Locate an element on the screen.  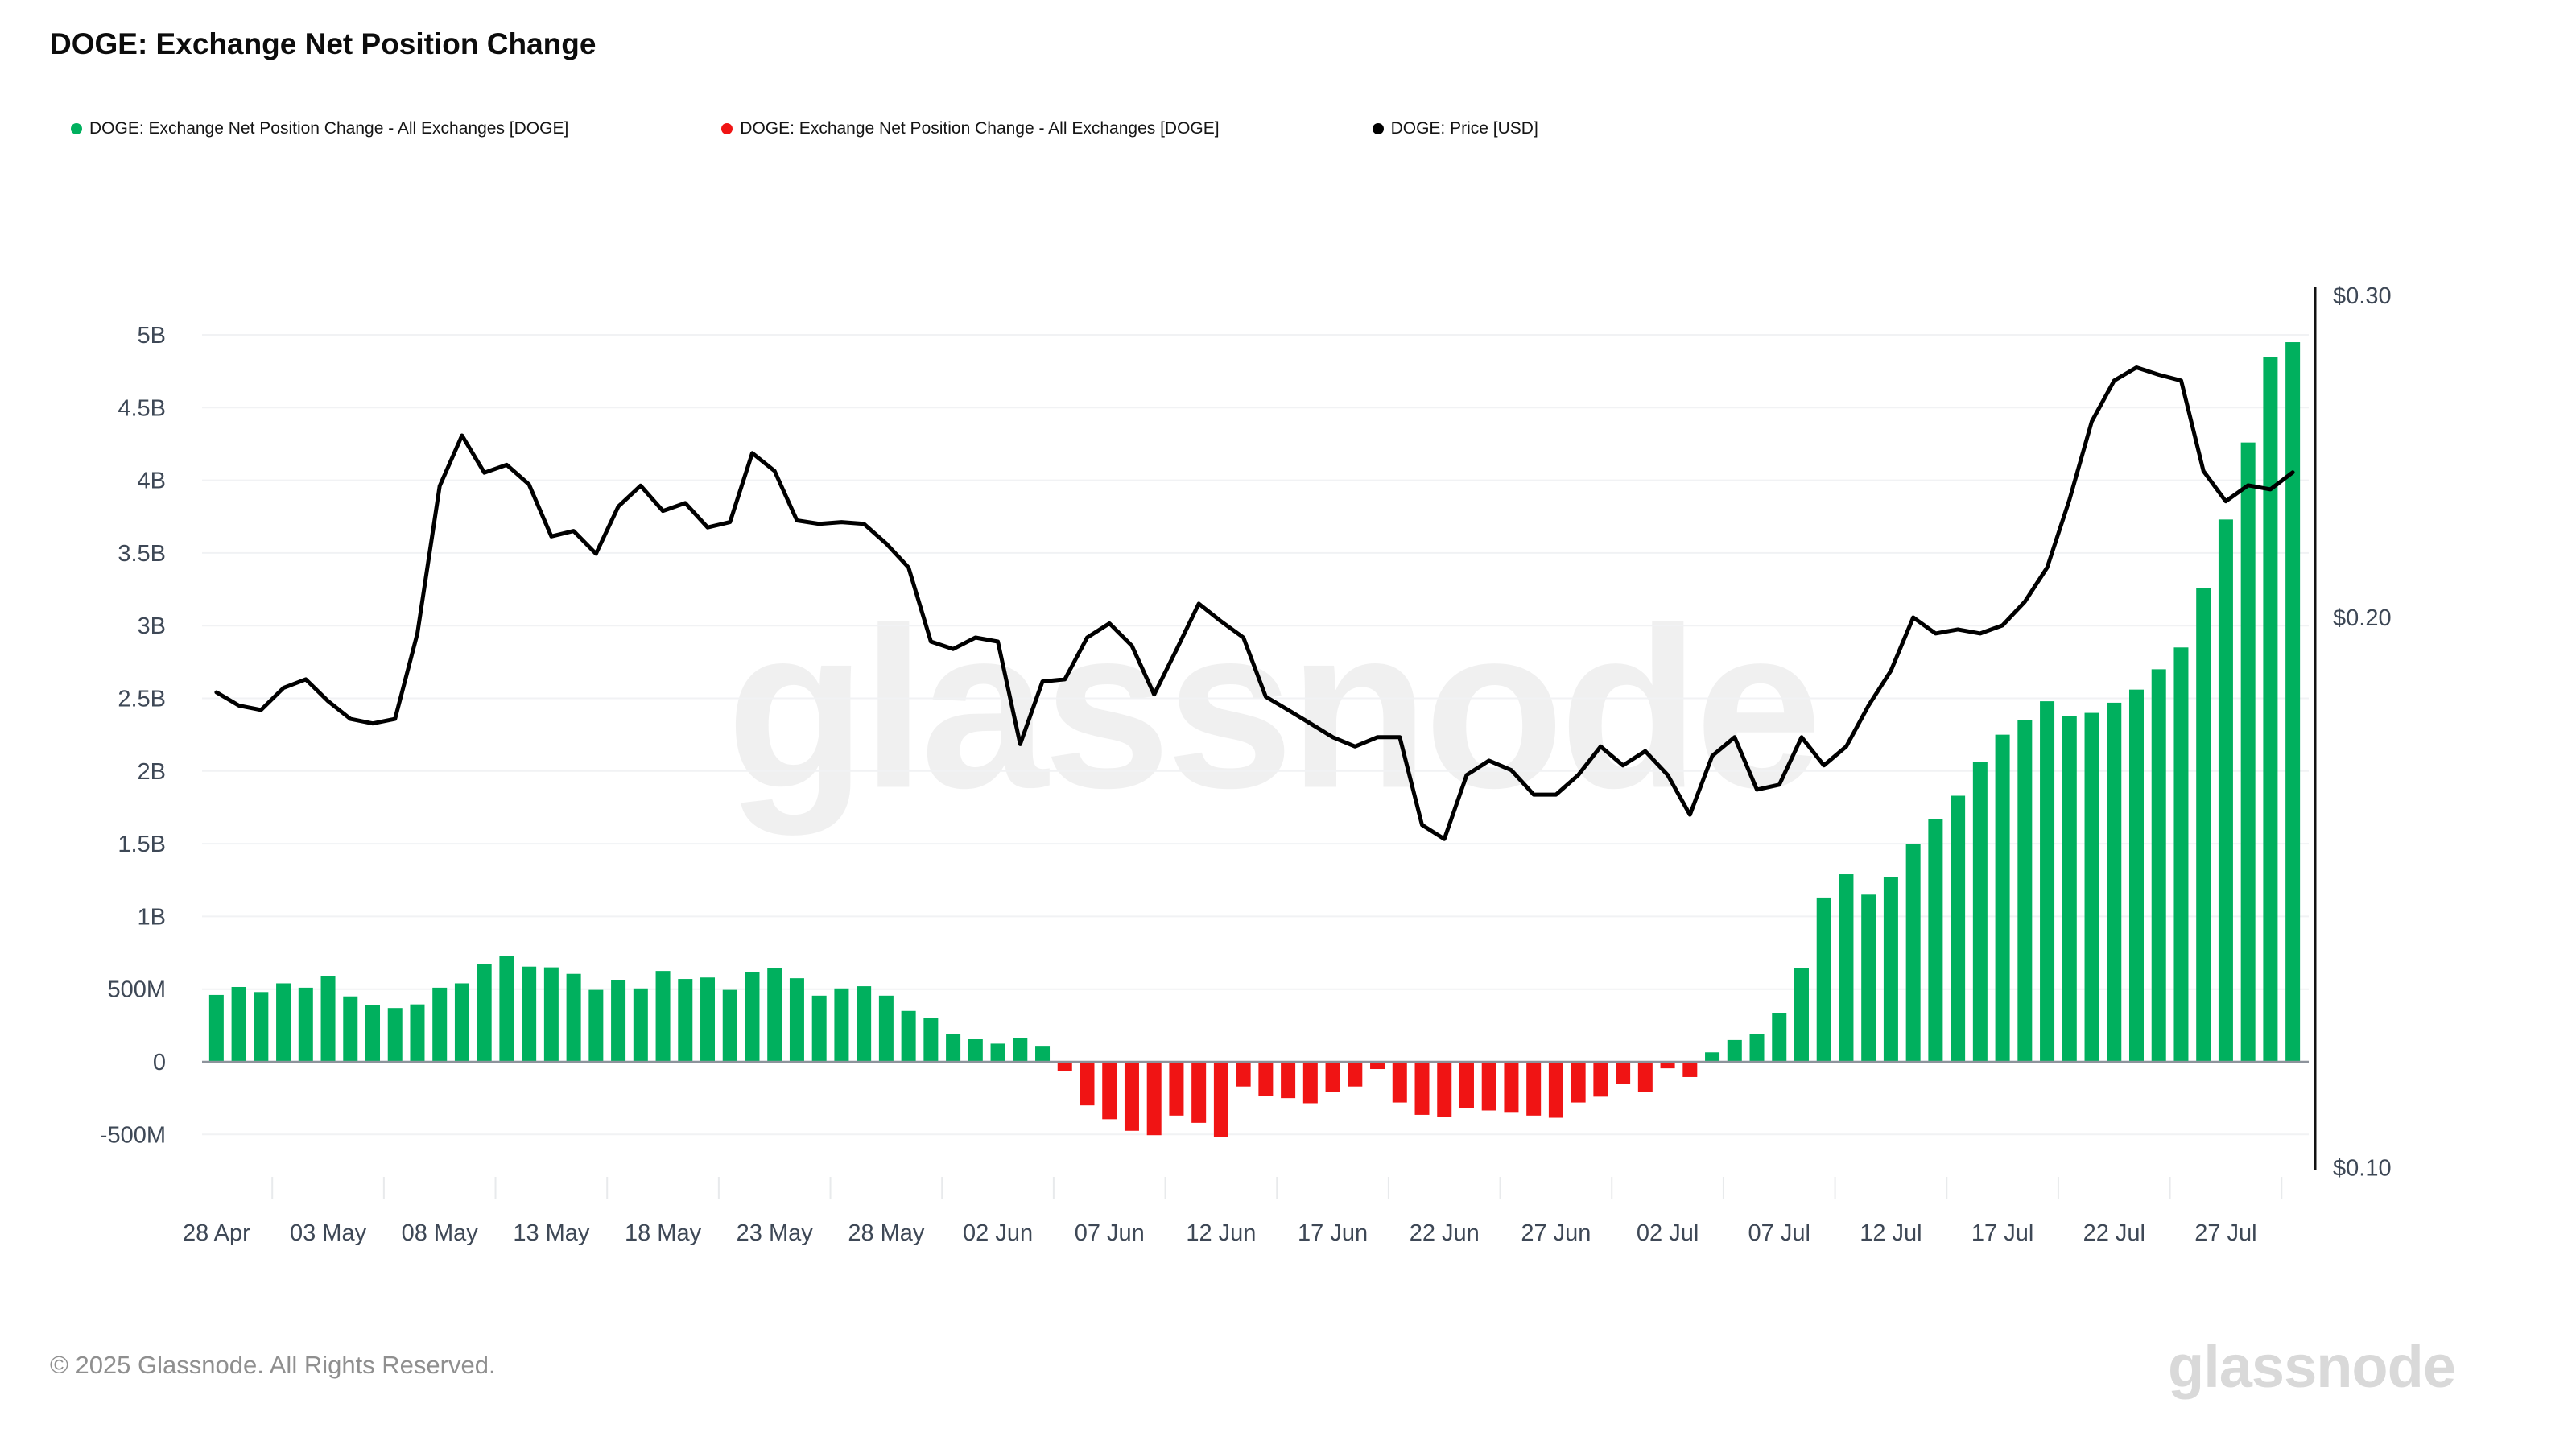
red-circle-icon is located at coordinates (727, 128).